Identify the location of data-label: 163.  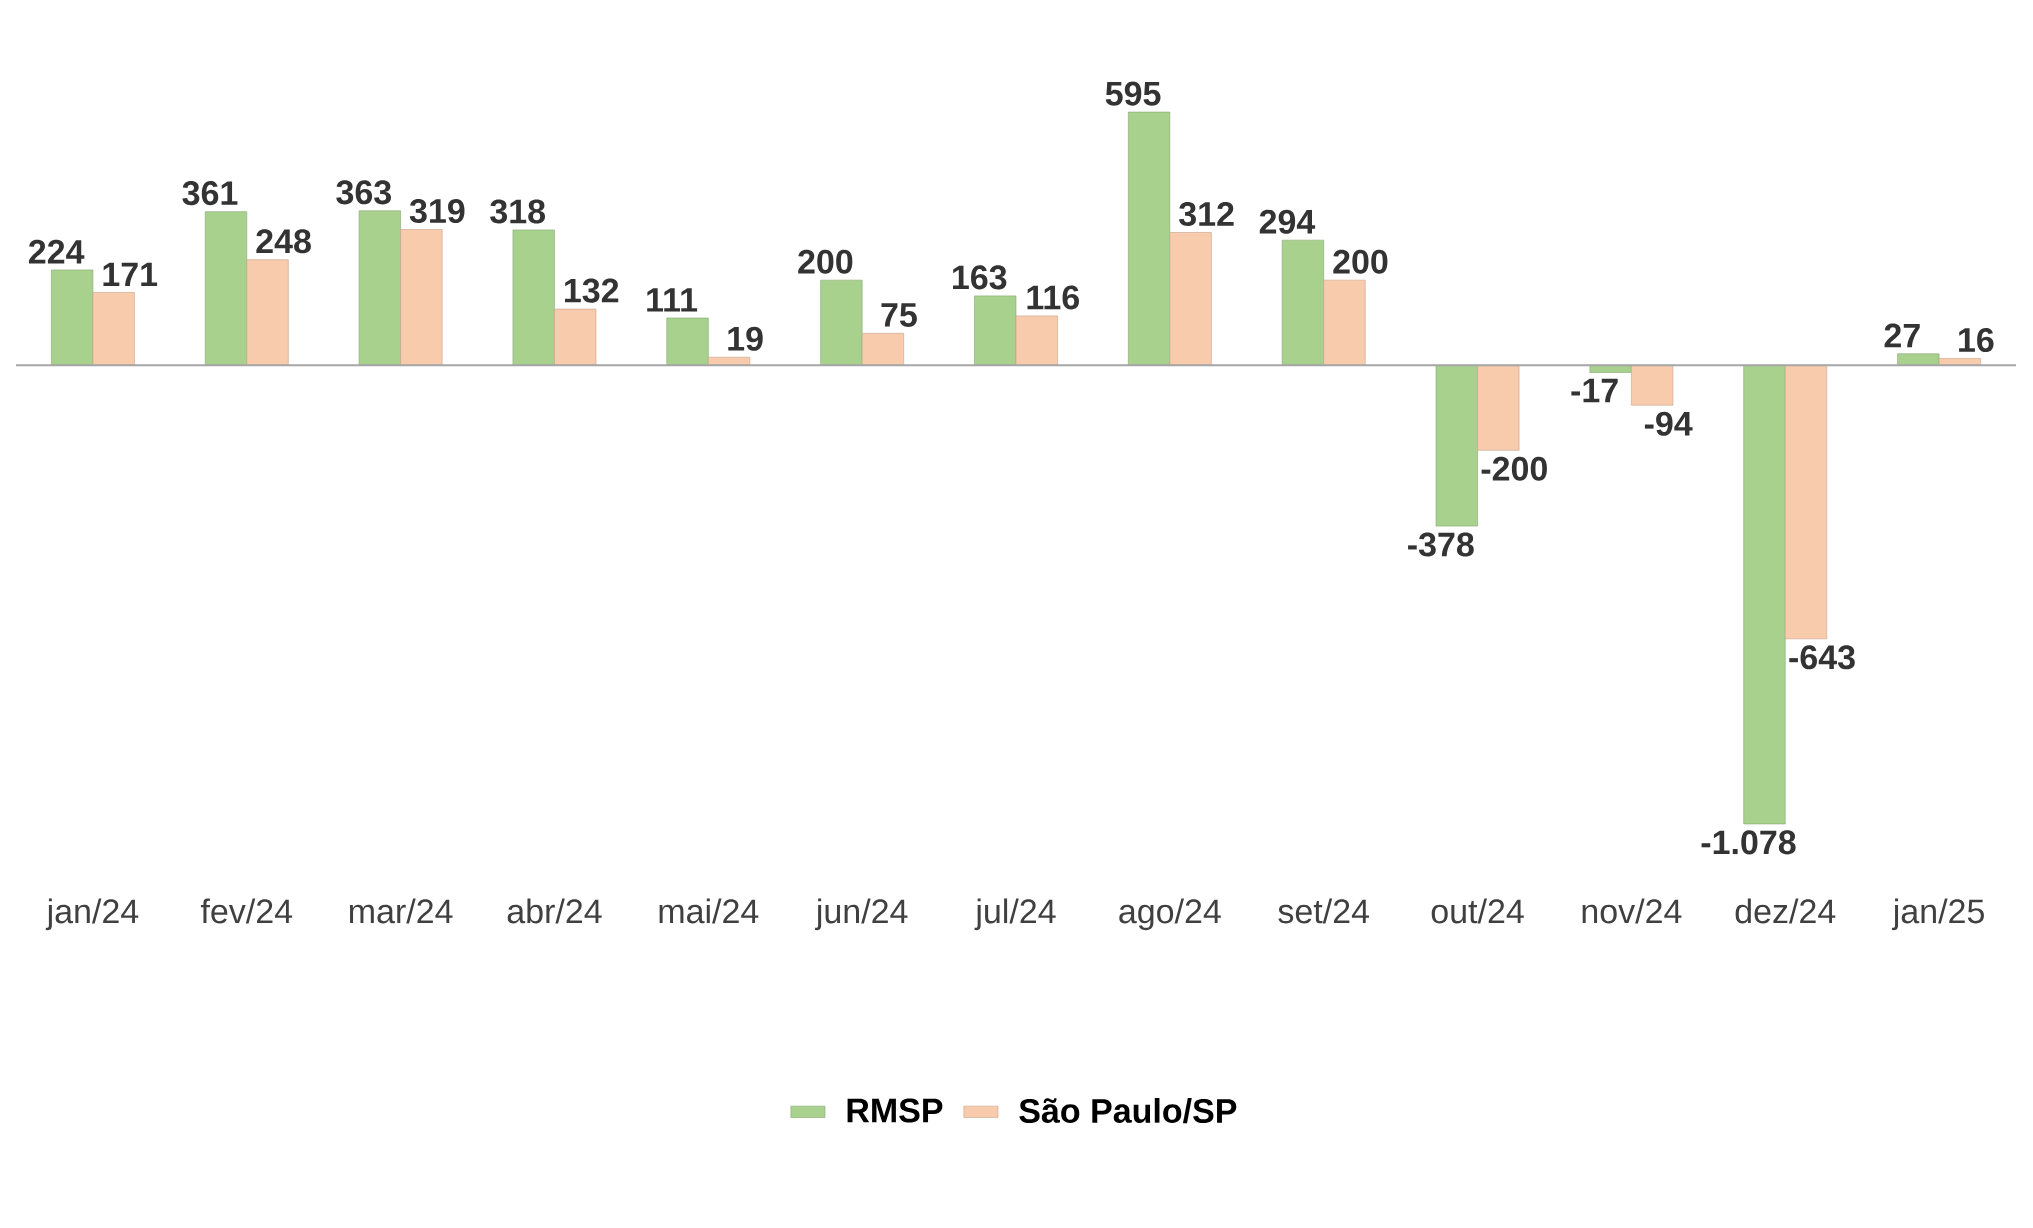
(980, 277).